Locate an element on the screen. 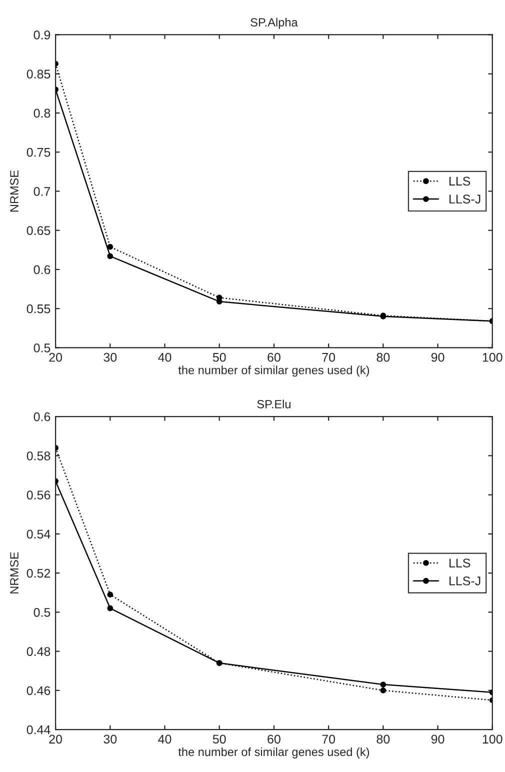  y-tick-label: 0.52 is located at coordinates (38, 573).